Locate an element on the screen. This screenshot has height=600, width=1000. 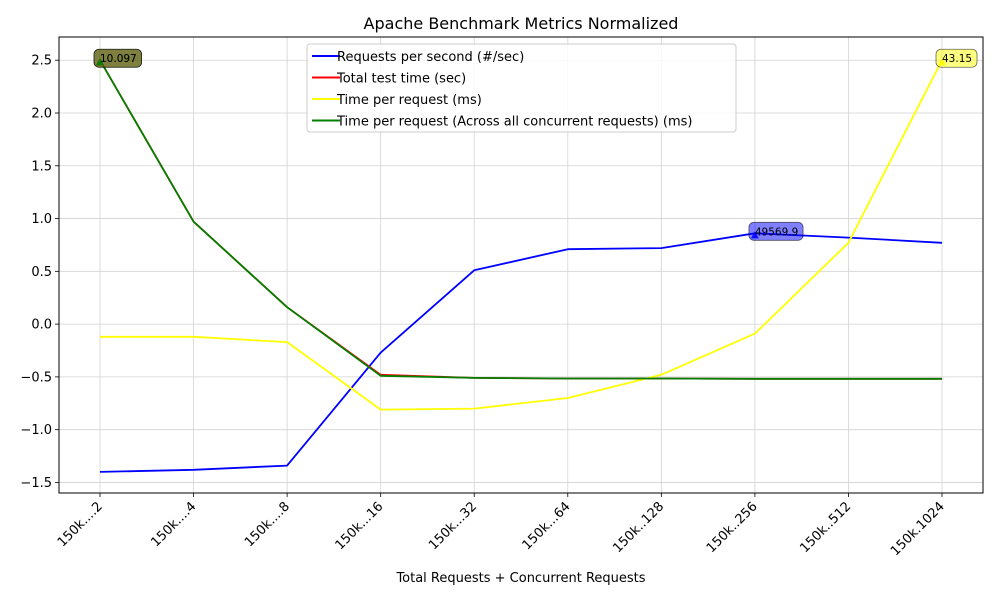
y-tick-label: −1.5 is located at coordinates (36, 483).